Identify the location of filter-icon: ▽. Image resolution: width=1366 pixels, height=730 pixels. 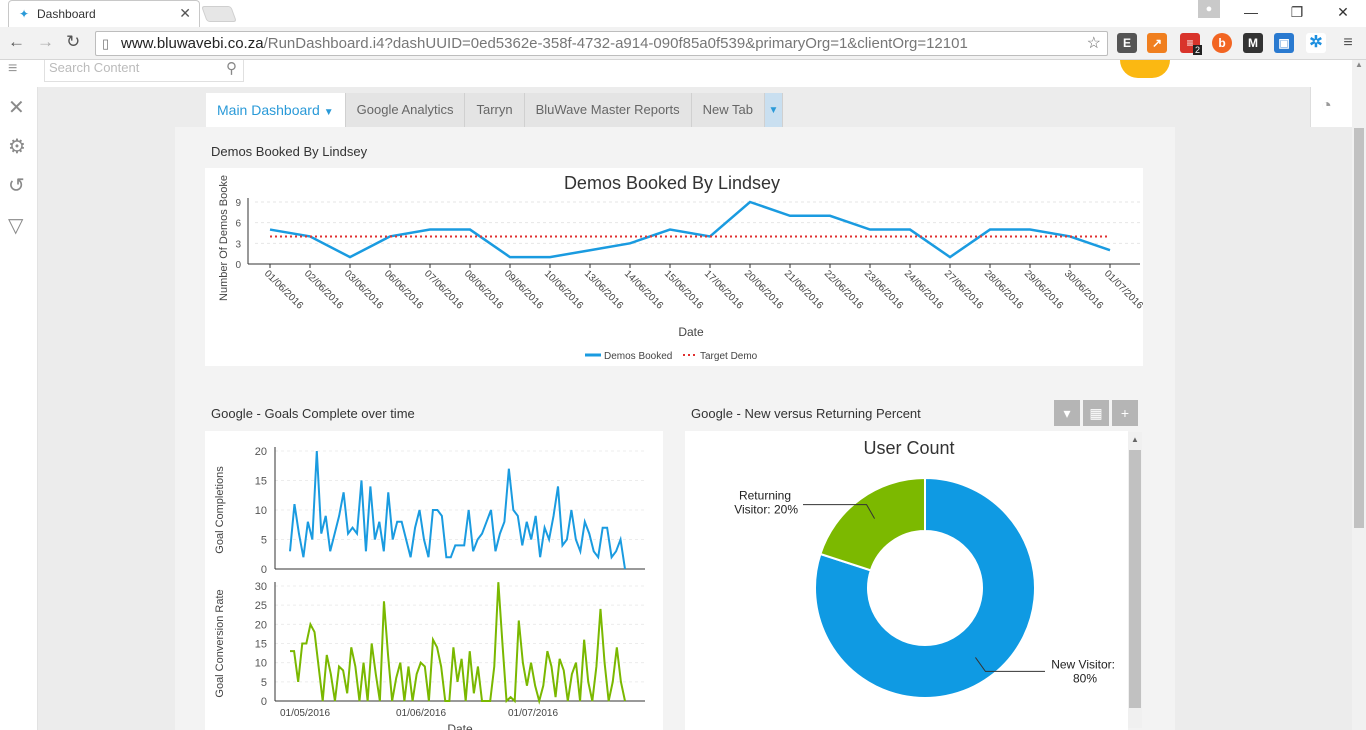
(16, 226).